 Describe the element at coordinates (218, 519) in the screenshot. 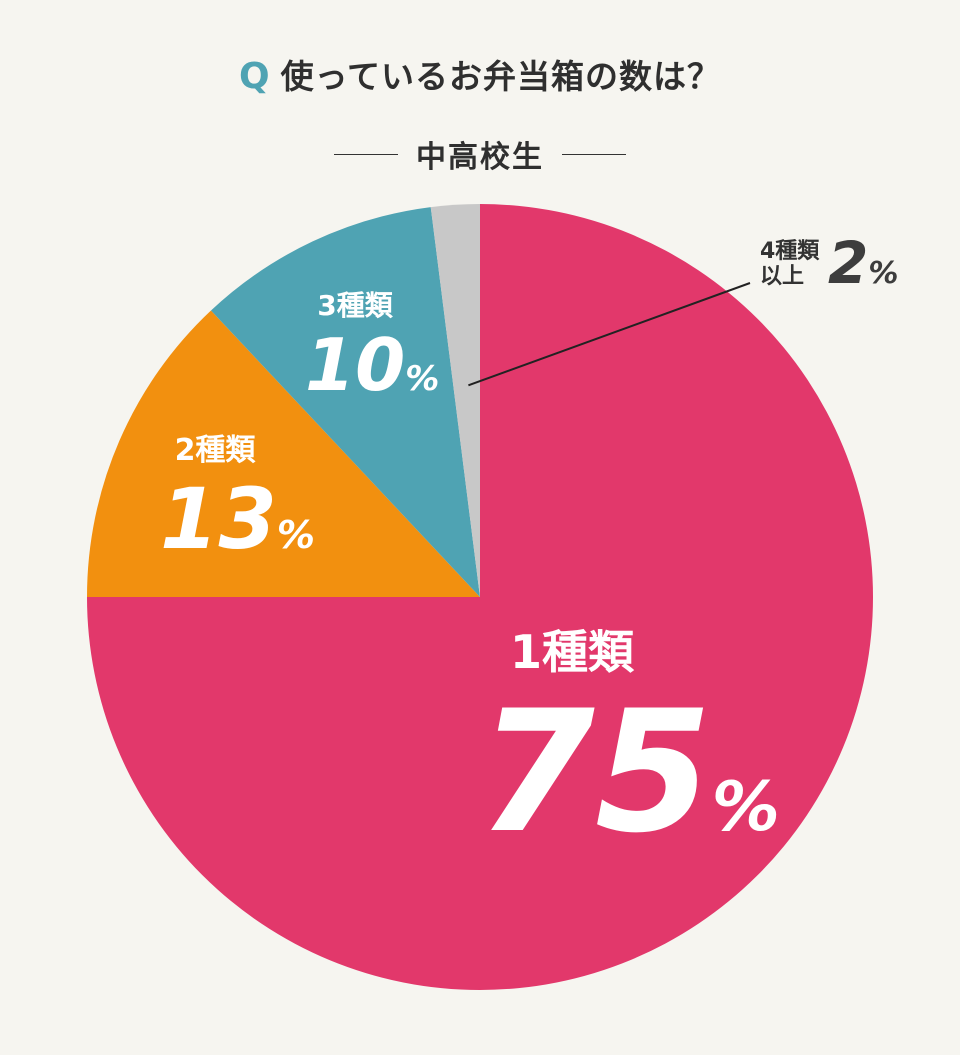

I see `slice-value-2-number: 13` at that location.